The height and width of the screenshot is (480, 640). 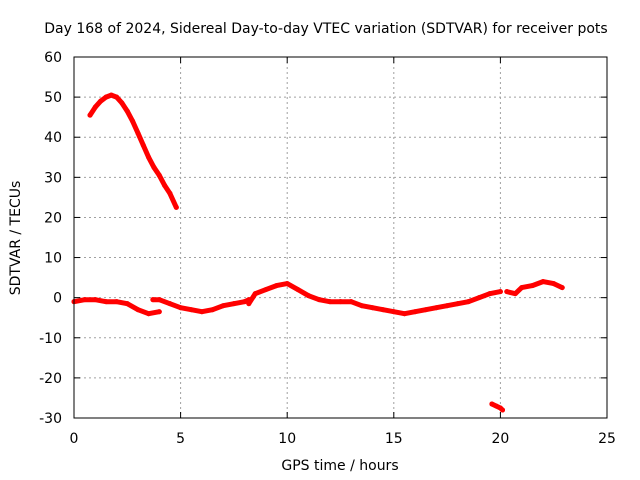 What do you see at coordinates (53, 259) in the screenshot?
I see `y-tick-label: 10` at bounding box center [53, 259].